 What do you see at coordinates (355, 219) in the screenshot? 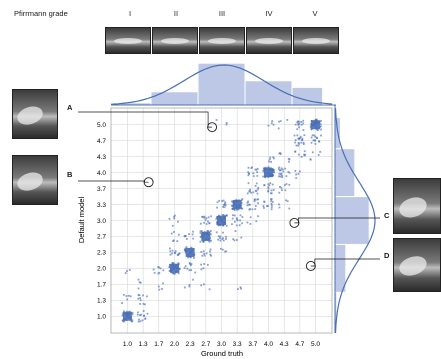
I see `y-marginal-histogram` at bounding box center [355, 219].